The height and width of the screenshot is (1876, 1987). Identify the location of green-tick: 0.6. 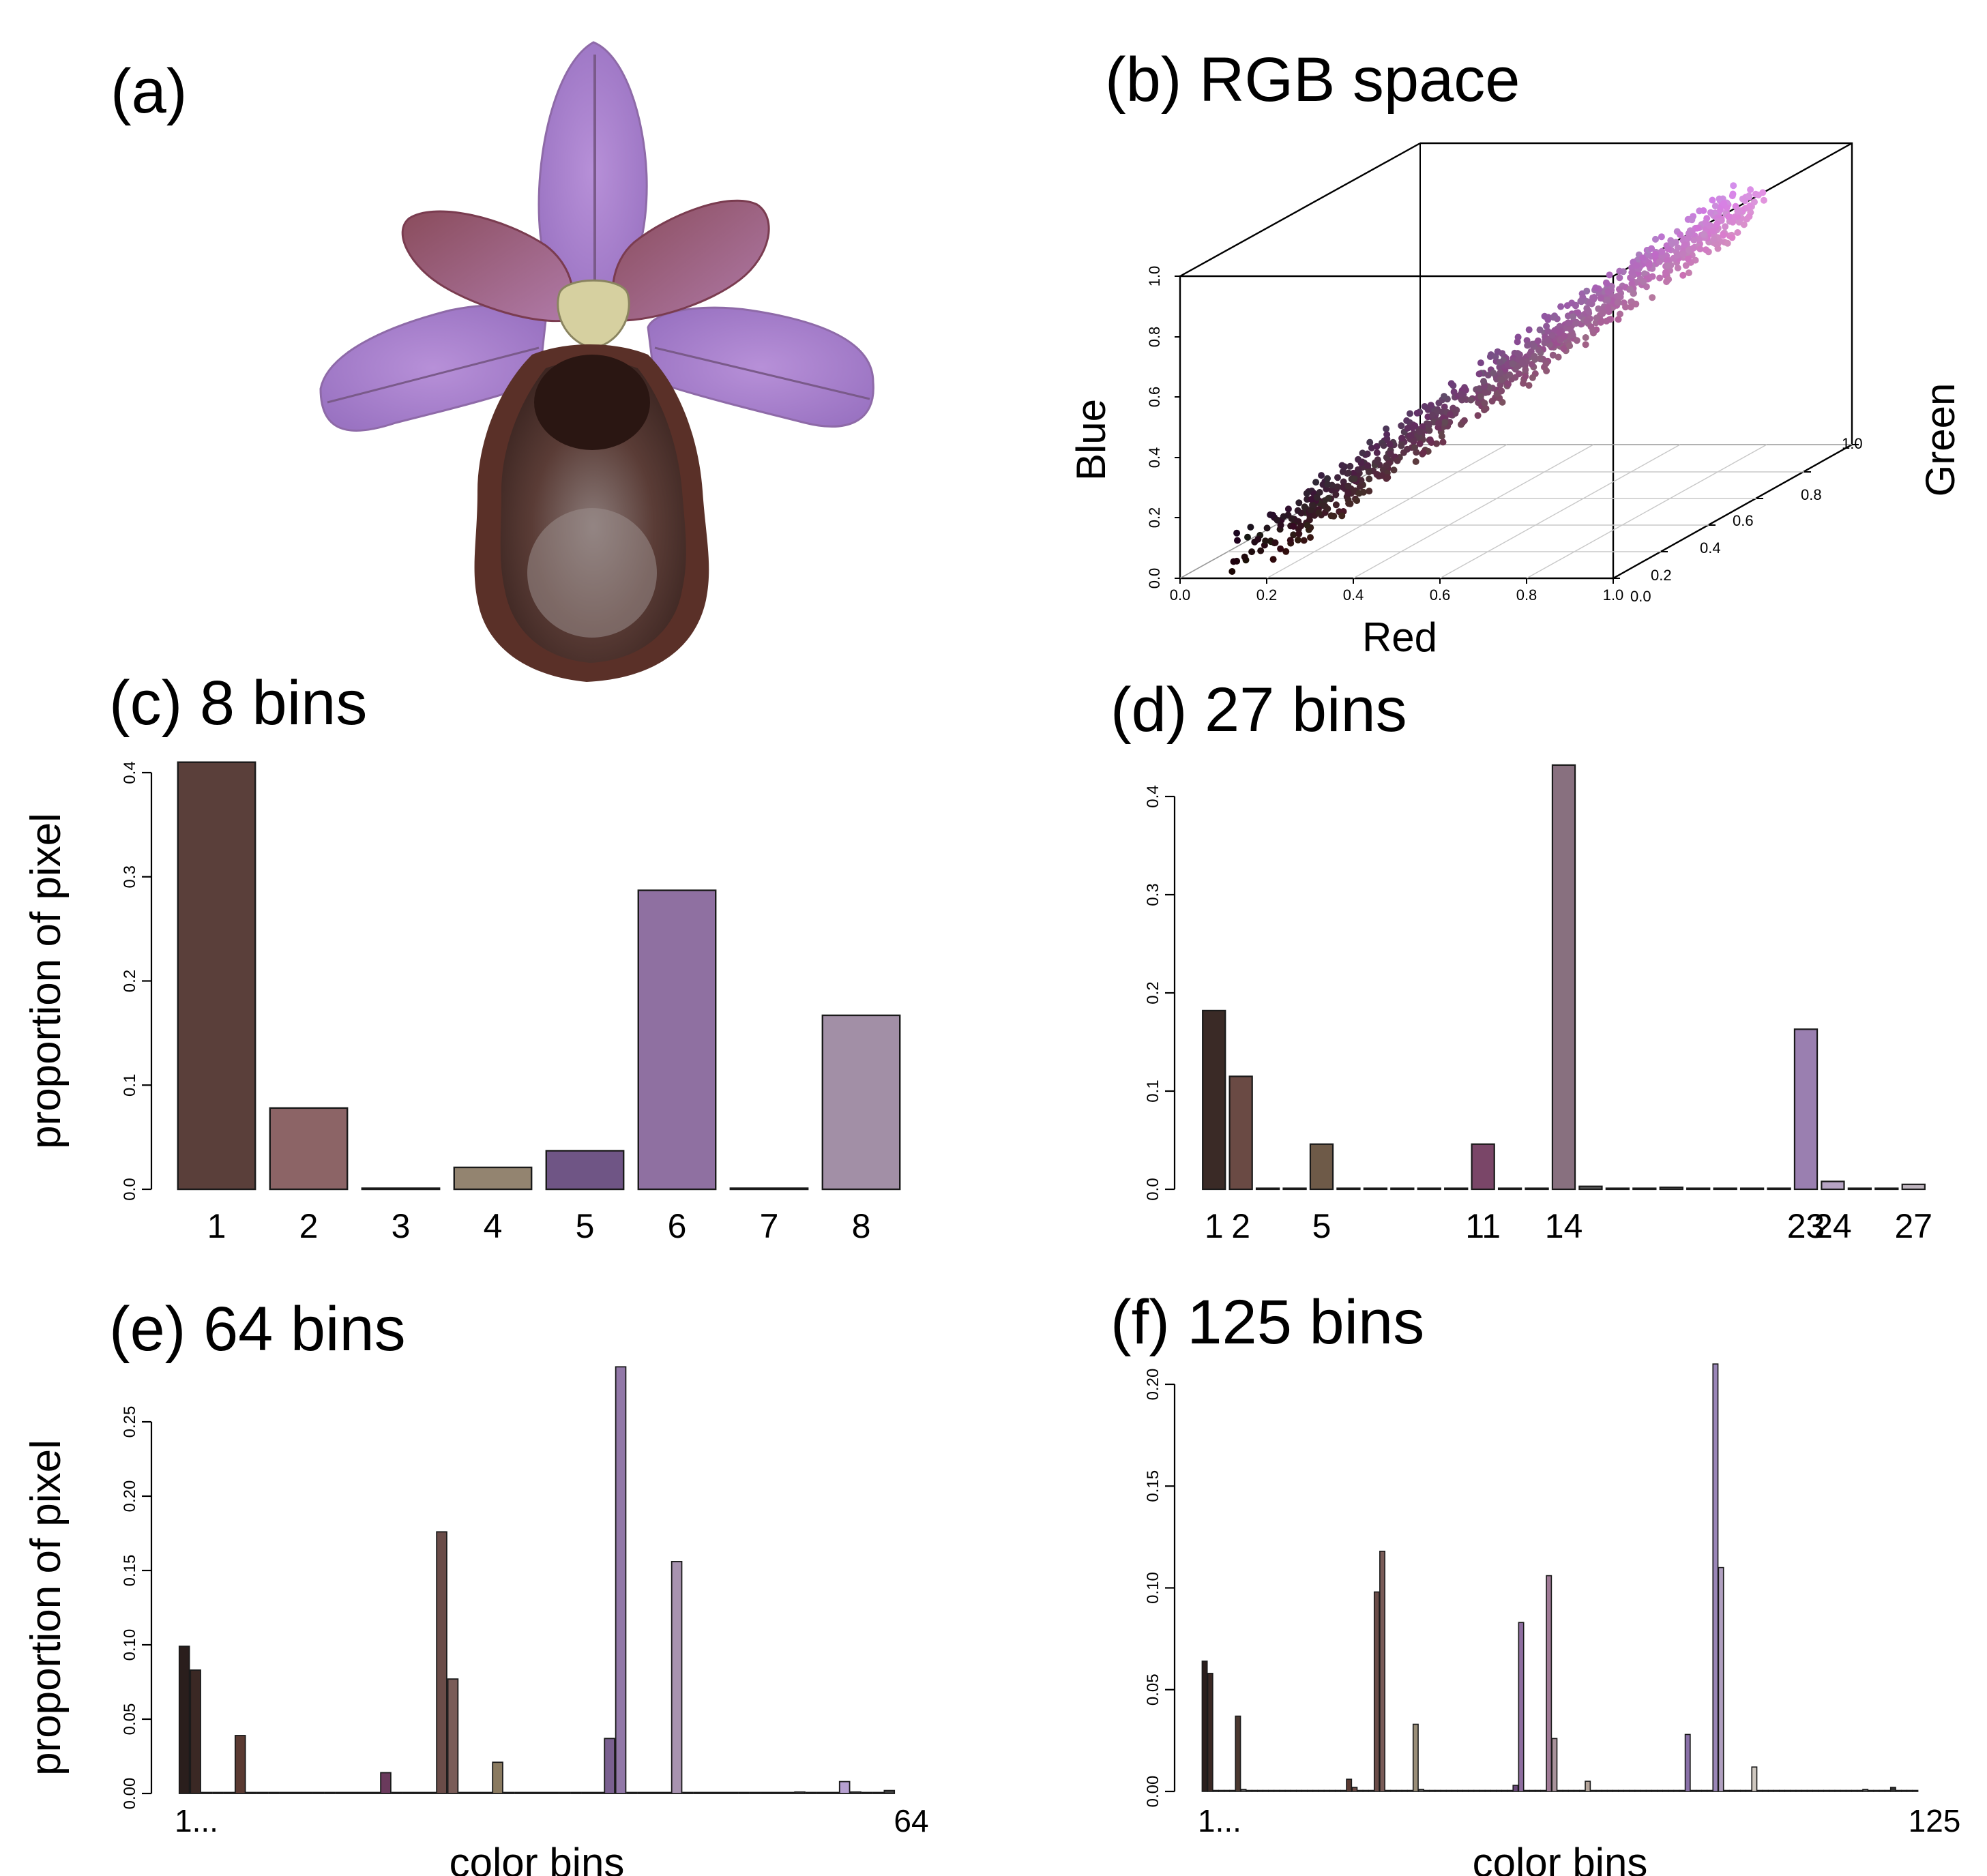
(1744, 520).